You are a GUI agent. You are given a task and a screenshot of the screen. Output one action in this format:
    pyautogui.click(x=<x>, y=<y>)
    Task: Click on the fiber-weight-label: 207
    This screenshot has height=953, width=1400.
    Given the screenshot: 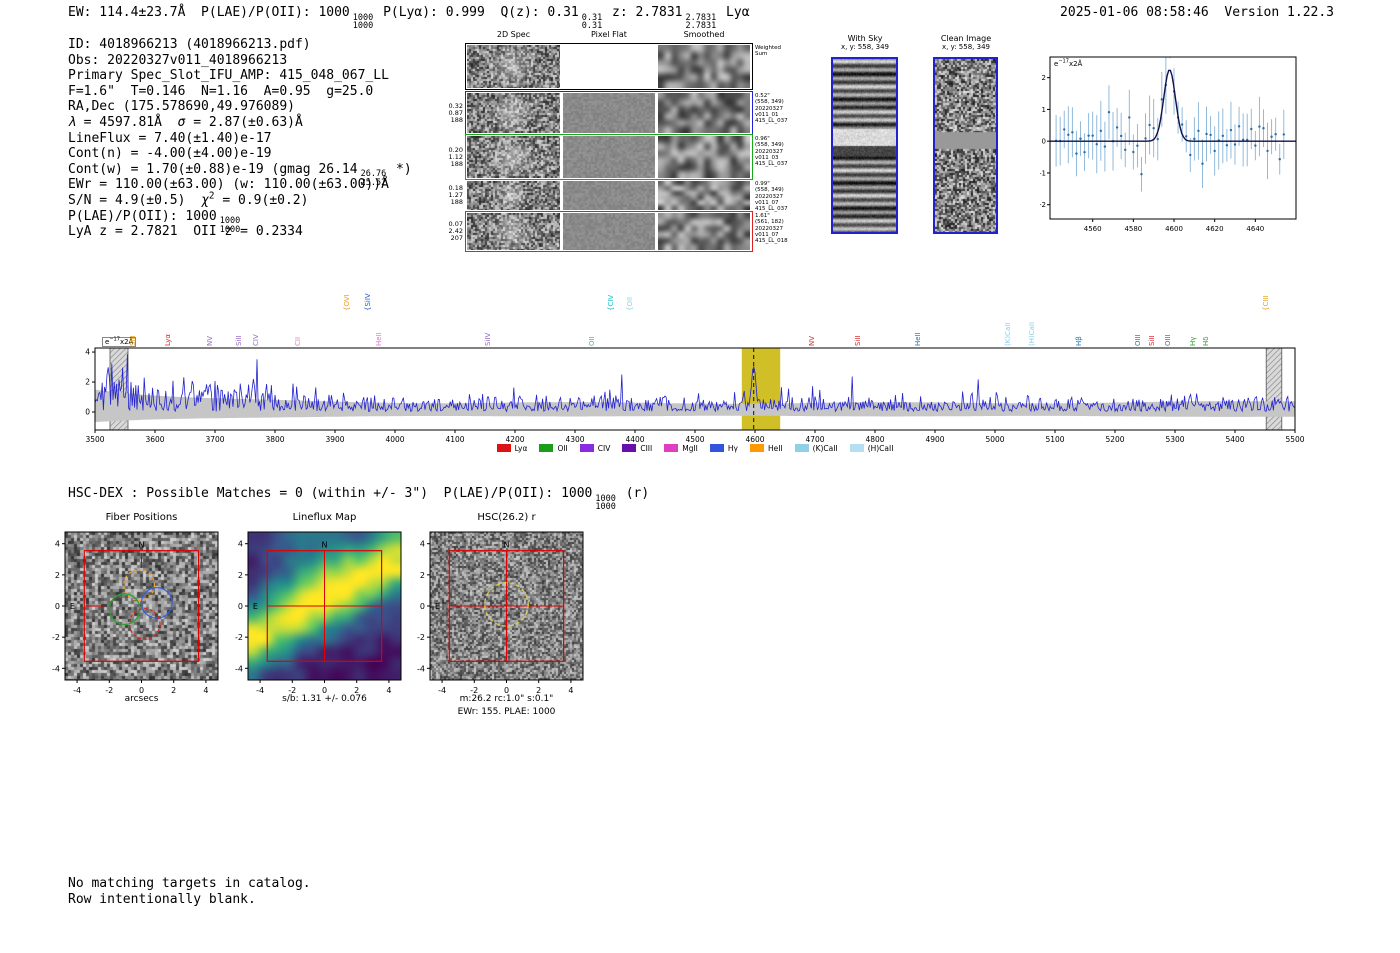 What is the action you would take?
    pyautogui.click(x=456, y=238)
    